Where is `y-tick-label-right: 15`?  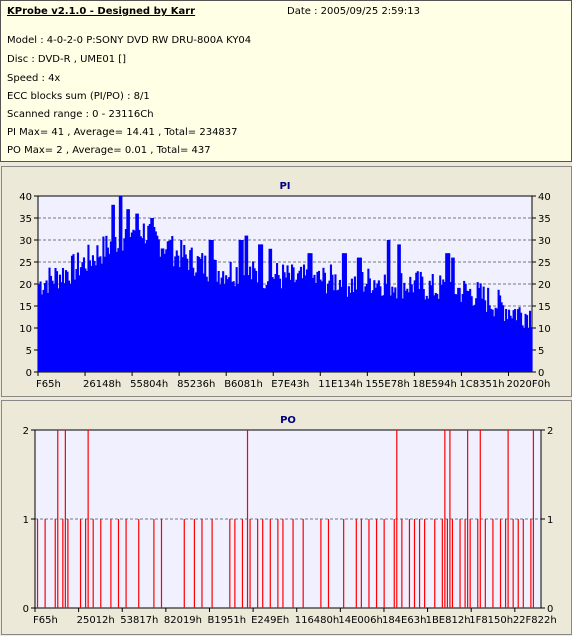
y-tick-label-right: 15 is located at coordinates (544, 307).